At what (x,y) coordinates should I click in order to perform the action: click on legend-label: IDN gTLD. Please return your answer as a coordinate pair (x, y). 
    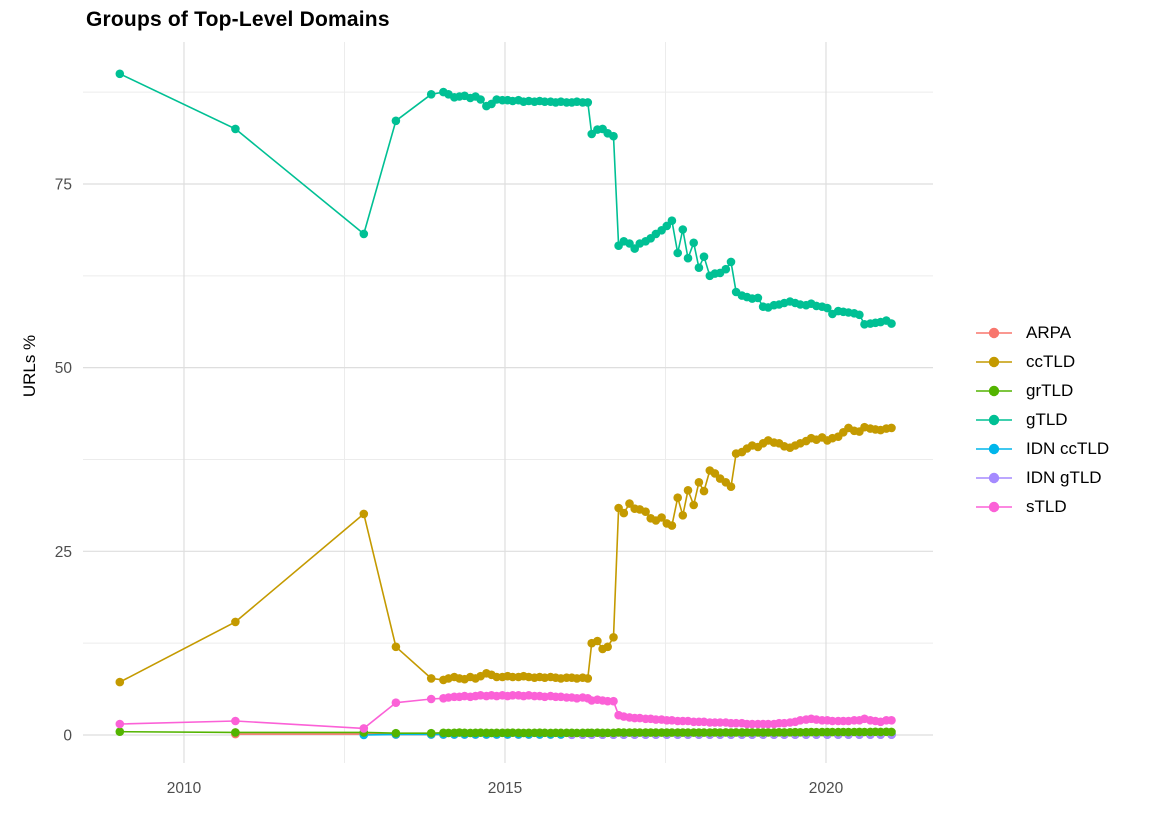
    Looking at the image, I should click on (1064, 477).